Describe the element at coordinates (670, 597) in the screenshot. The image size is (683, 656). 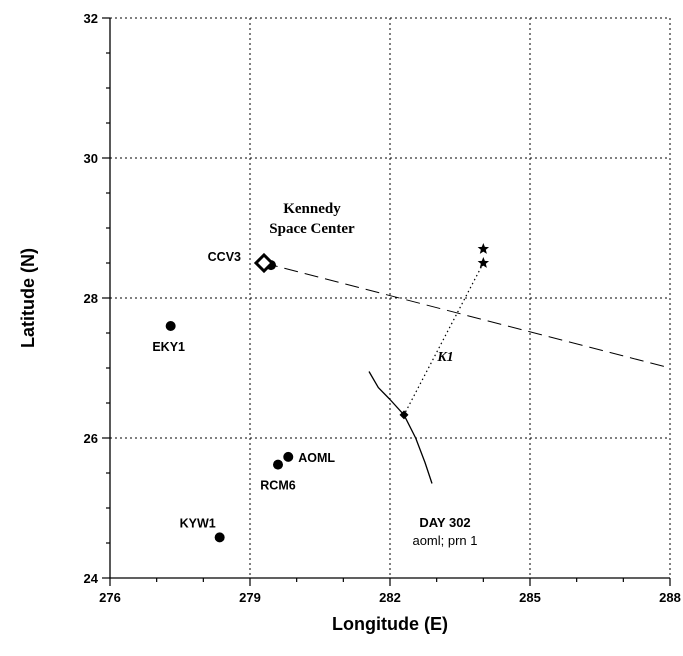
I see `x-tick-label: 288` at that location.